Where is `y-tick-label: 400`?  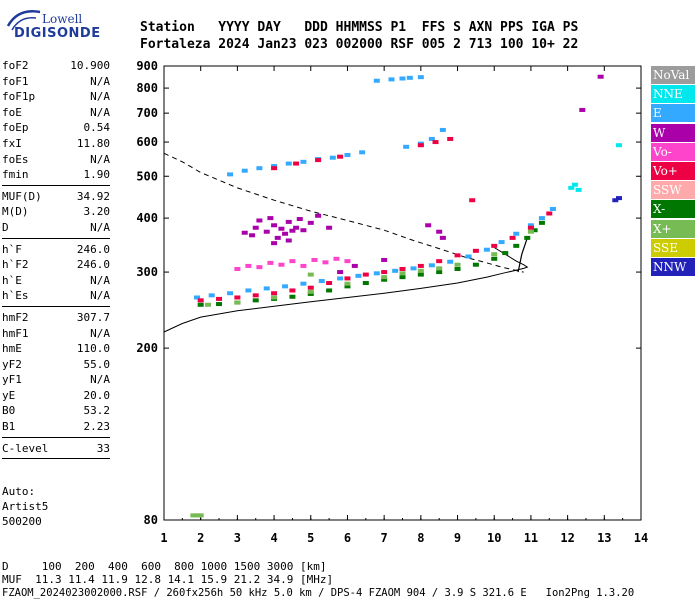
y-tick-label: 400 is located at coordinates (147, 218).